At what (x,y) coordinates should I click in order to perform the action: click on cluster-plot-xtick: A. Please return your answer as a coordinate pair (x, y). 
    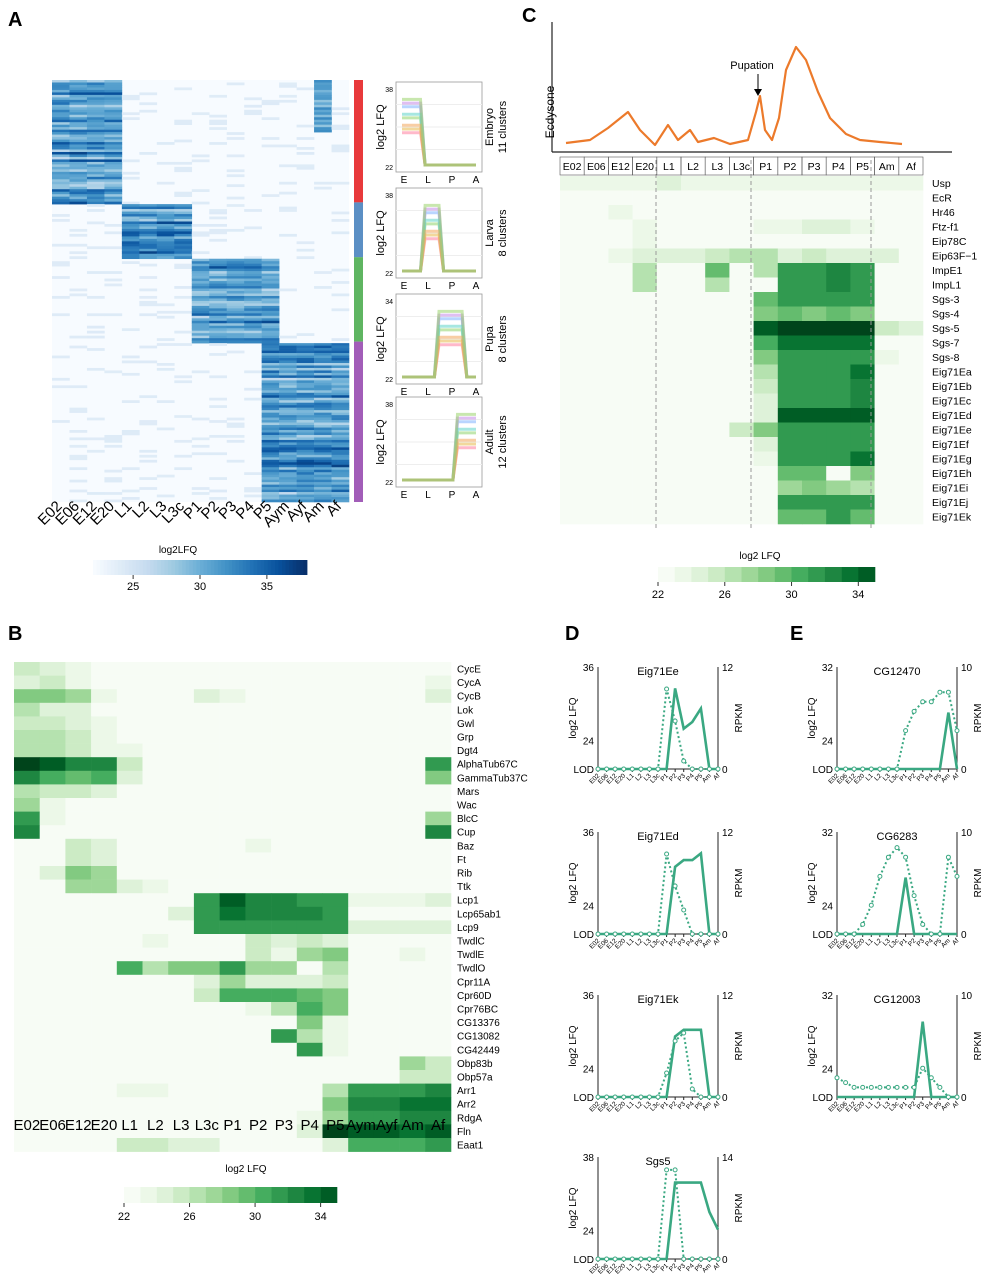
    Looking at the image, I should click on (476, 286).